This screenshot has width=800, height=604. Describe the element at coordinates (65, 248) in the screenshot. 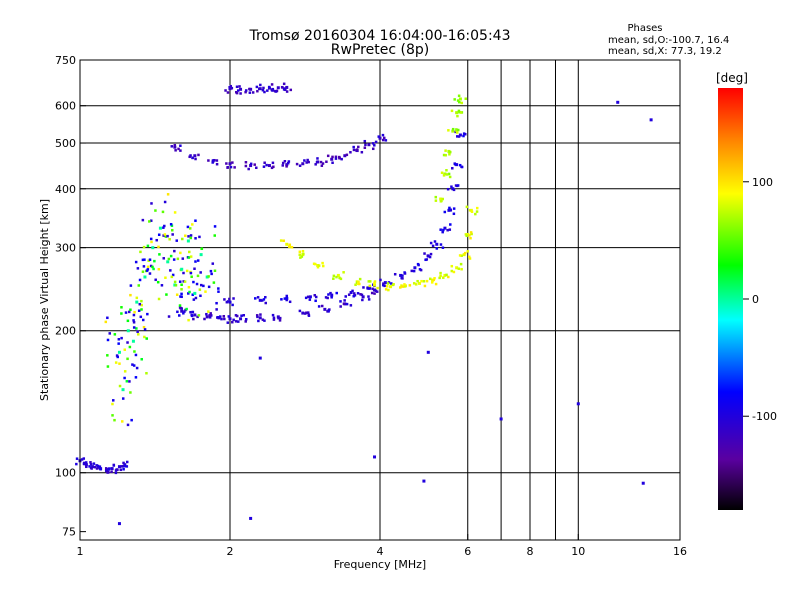

I see `y-tick-label: 300` at that location.